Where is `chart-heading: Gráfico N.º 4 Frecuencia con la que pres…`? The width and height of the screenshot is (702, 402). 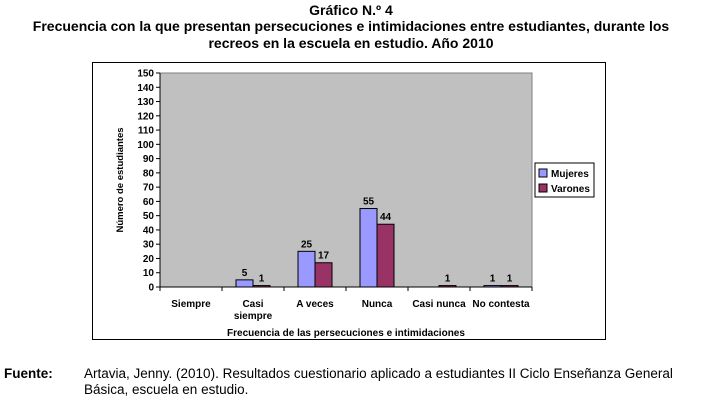
chart-heading: Gráfico N.º 4 Frecuencia con la que pres… is located at coordinates (351, 27).